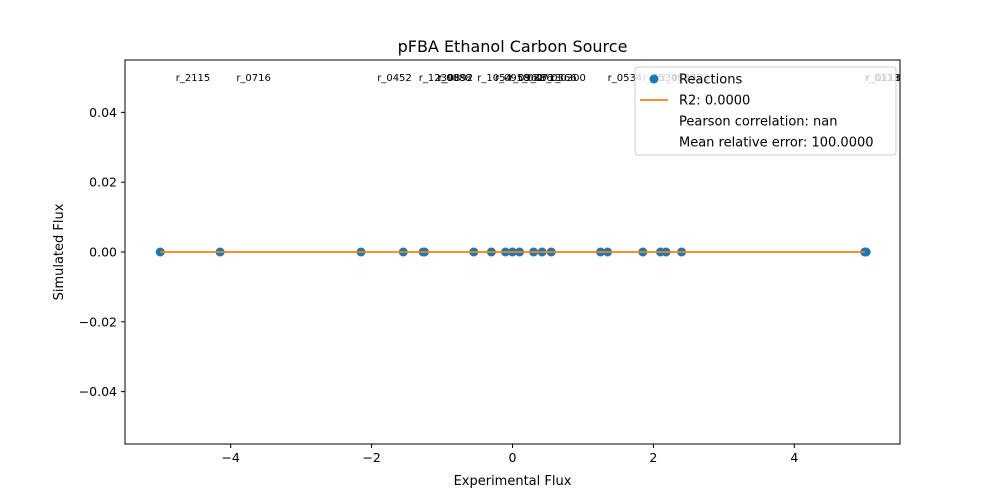  I want to click on point-annotation-label: r_2115, so click(193, 78).